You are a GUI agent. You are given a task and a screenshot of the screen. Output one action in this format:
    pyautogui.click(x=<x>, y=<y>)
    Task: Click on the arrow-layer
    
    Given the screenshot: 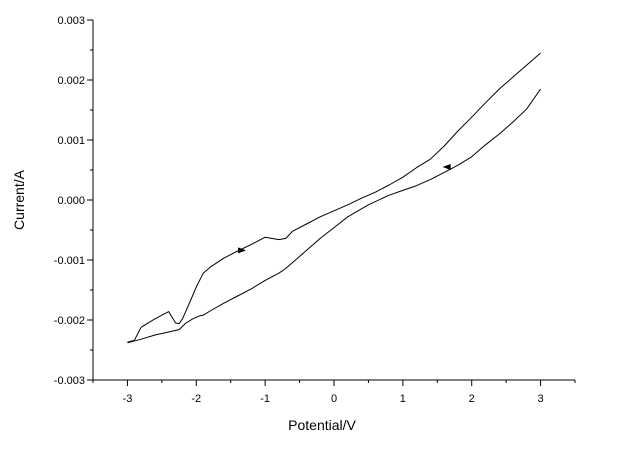 What is the action you would take?
    pyautogui.click(x=344, y=209)
    